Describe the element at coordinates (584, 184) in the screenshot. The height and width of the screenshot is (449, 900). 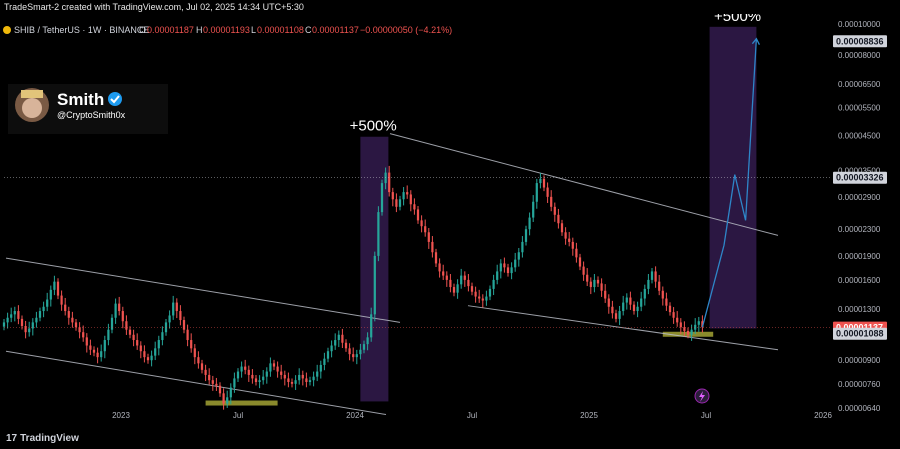
I see `channel-upper-new` at that location.